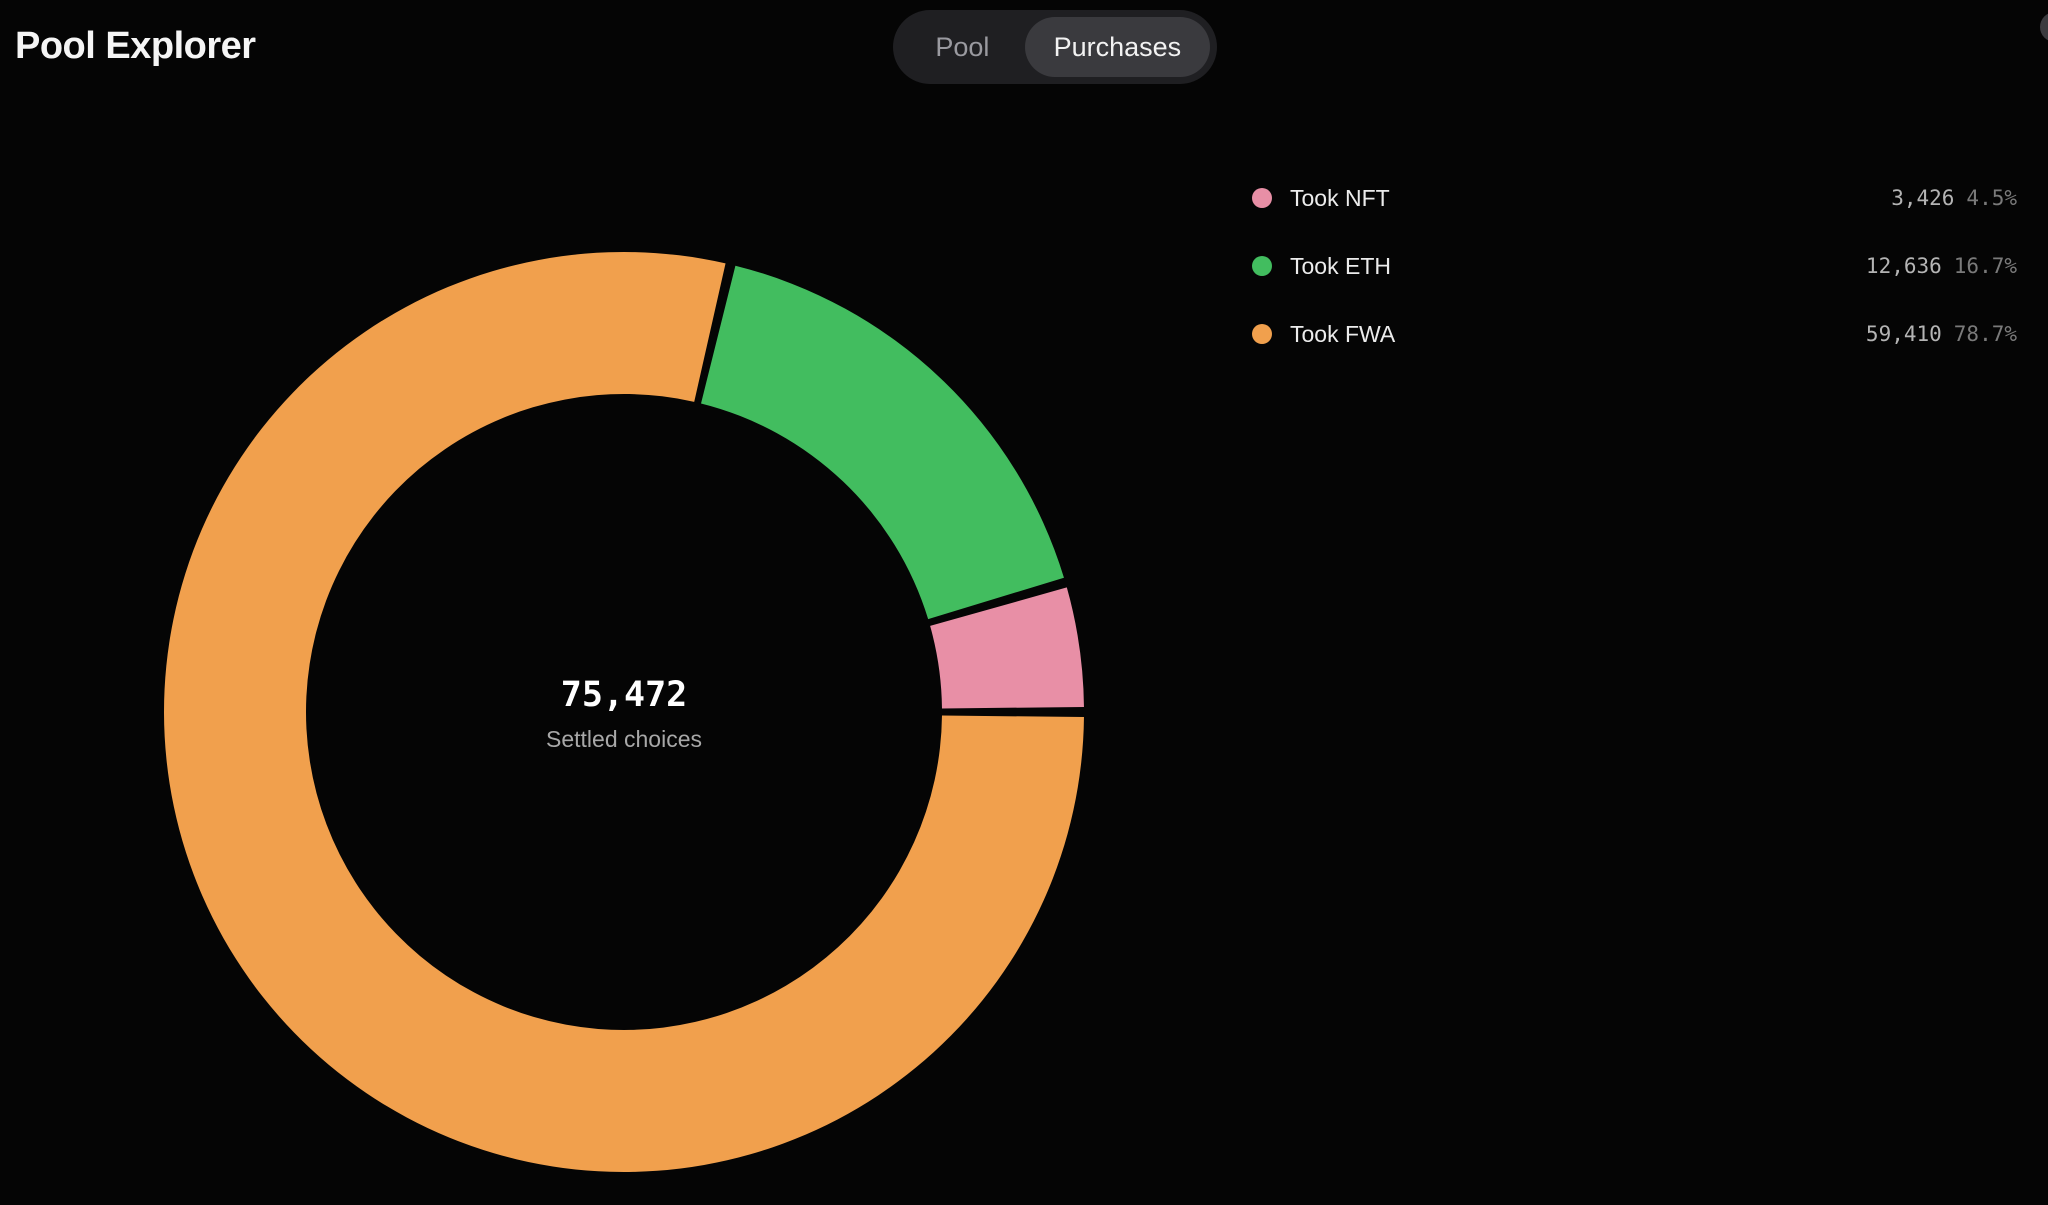  Describe the element at coordinates (1262, 334) in the screenshot. I see `fwa-color-dot` at that location.